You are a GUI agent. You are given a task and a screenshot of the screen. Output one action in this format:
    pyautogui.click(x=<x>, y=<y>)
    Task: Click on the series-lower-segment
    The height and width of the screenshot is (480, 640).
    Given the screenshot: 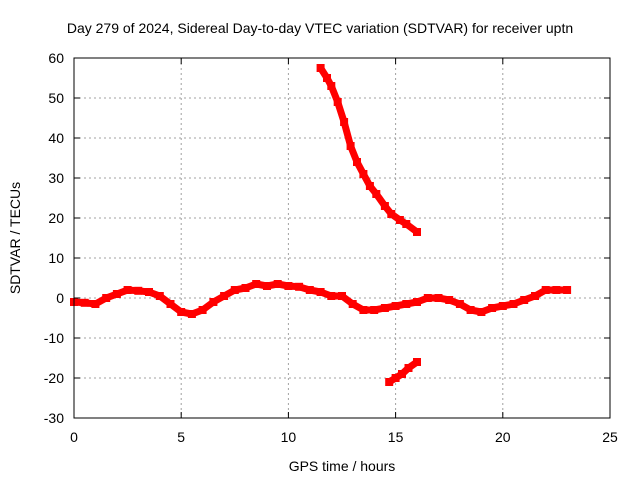 What is the action you would take?
    pyautogui.click(x=403, y=372)
    